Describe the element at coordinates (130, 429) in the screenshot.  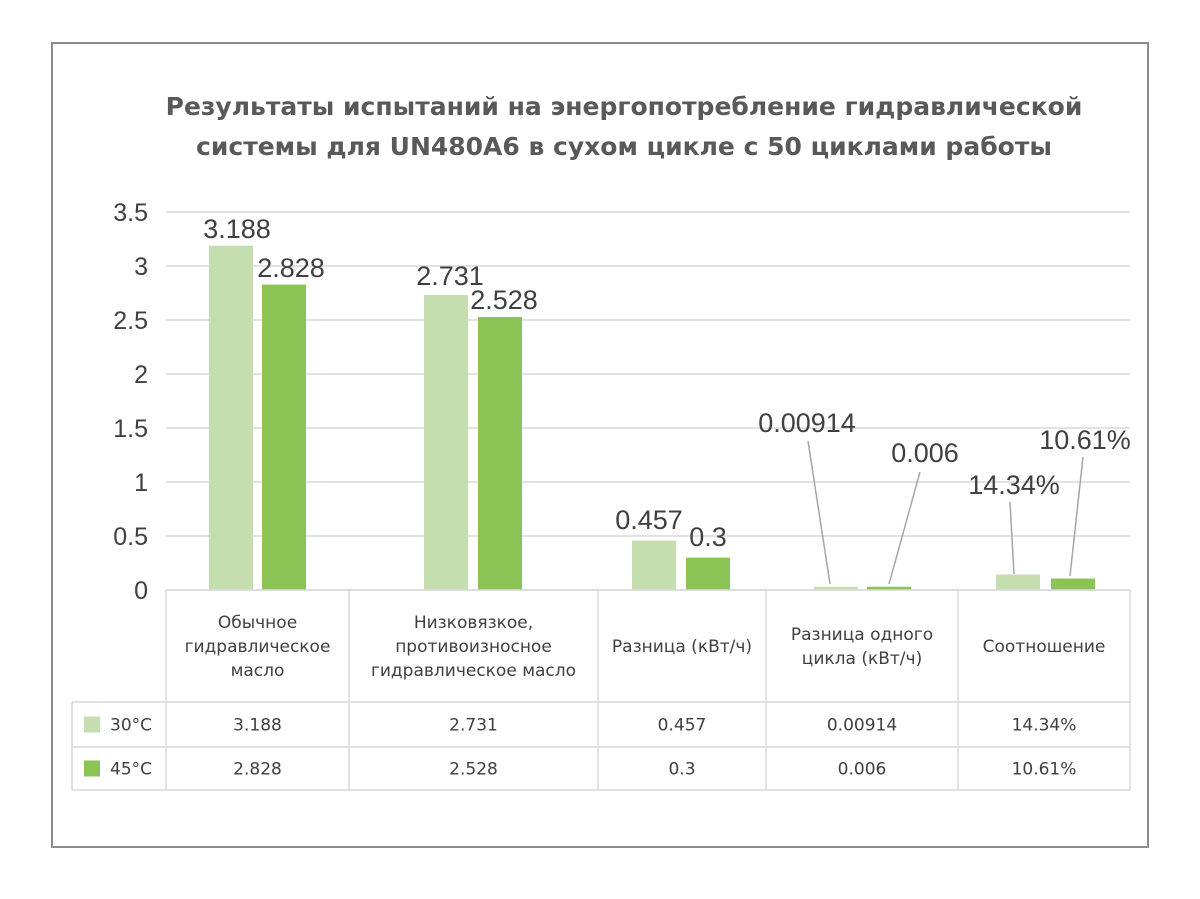
I see `y-tick-label: 1.5` at that location.